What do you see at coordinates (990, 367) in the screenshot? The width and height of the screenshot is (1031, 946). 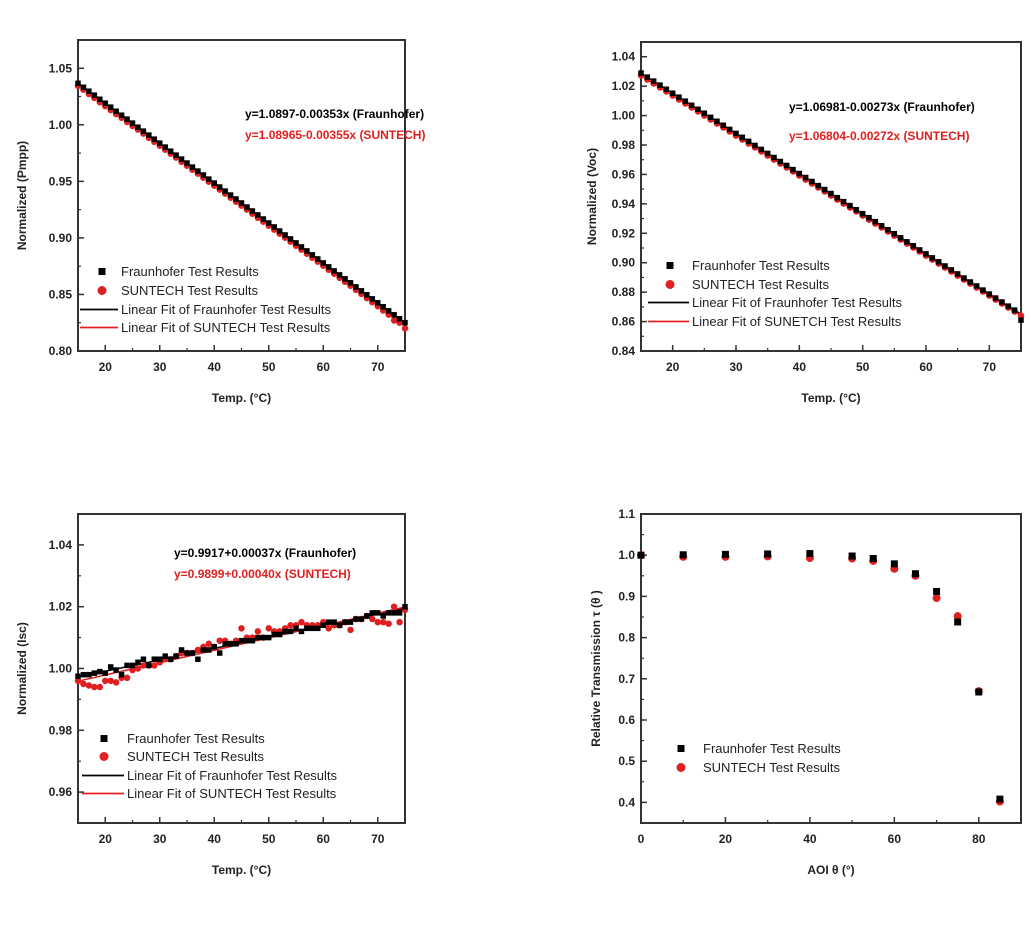 I see `x-tick-label: 70` at bounding box center [990, 367].